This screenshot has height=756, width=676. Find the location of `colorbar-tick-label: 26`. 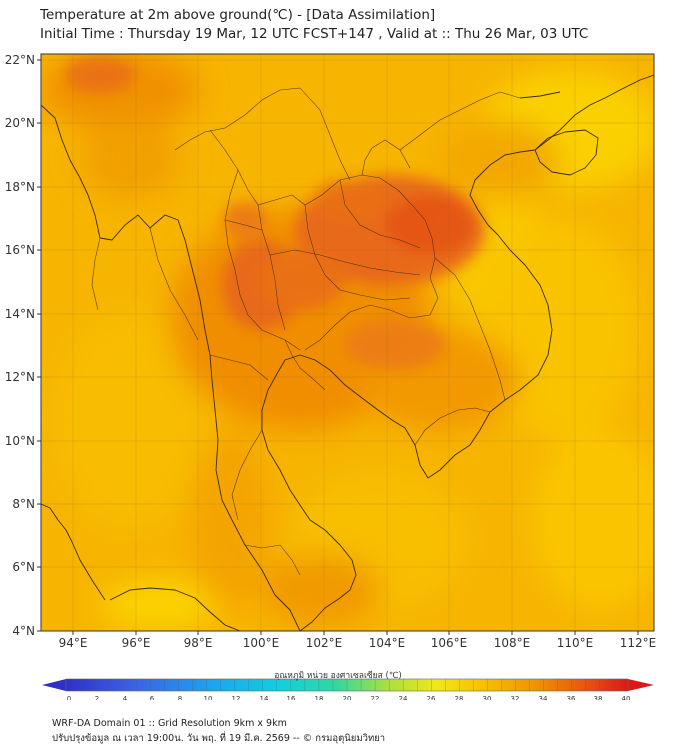

colorbar-tick-label: 26 is located at coordinates (431, 697).